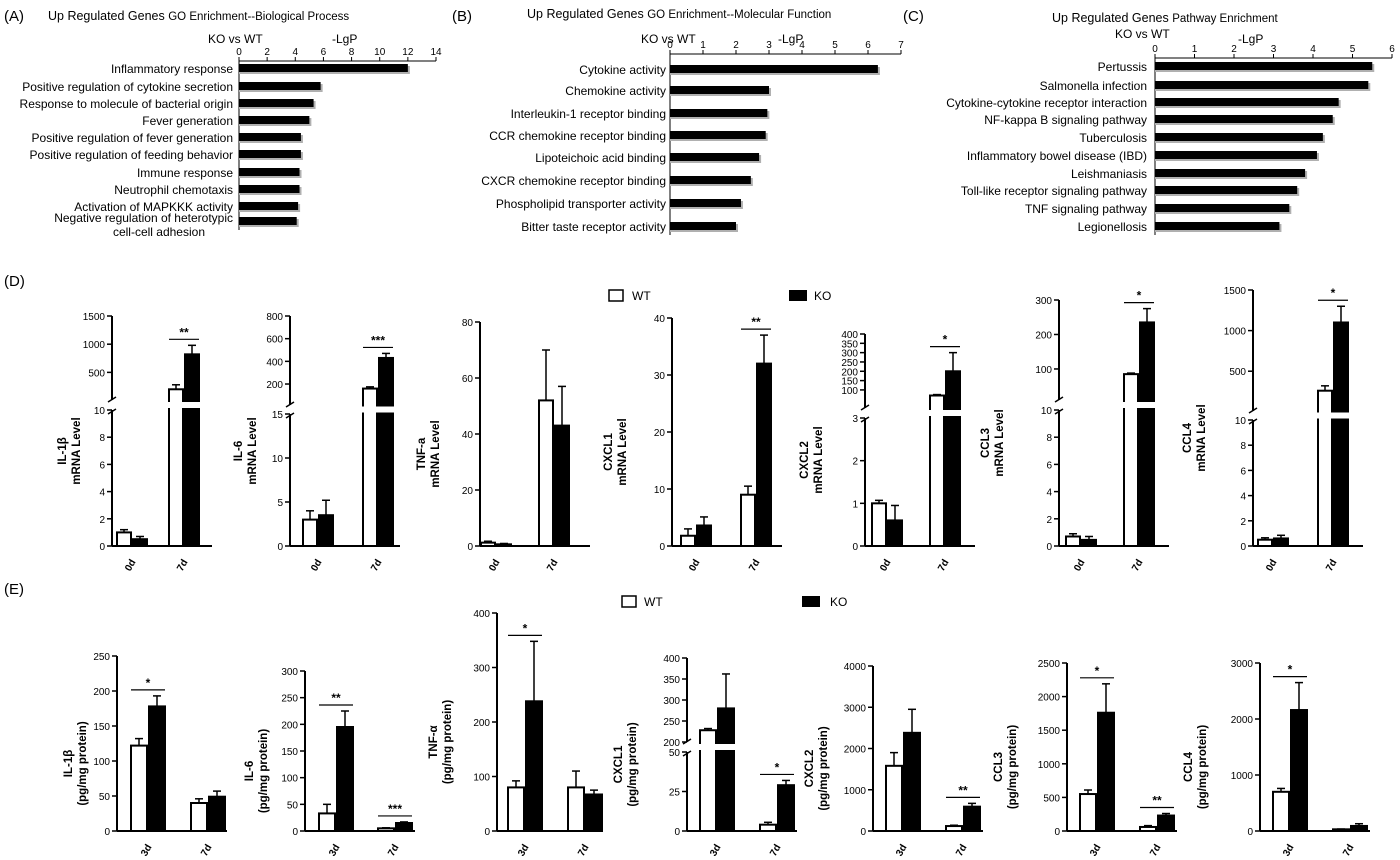 The width and height of the screenshot is (1400, 860). What do you see at coordinates (734, 602) in the screenshot?
I see `legend-e: WT KO` at bounding box center [734, 602].